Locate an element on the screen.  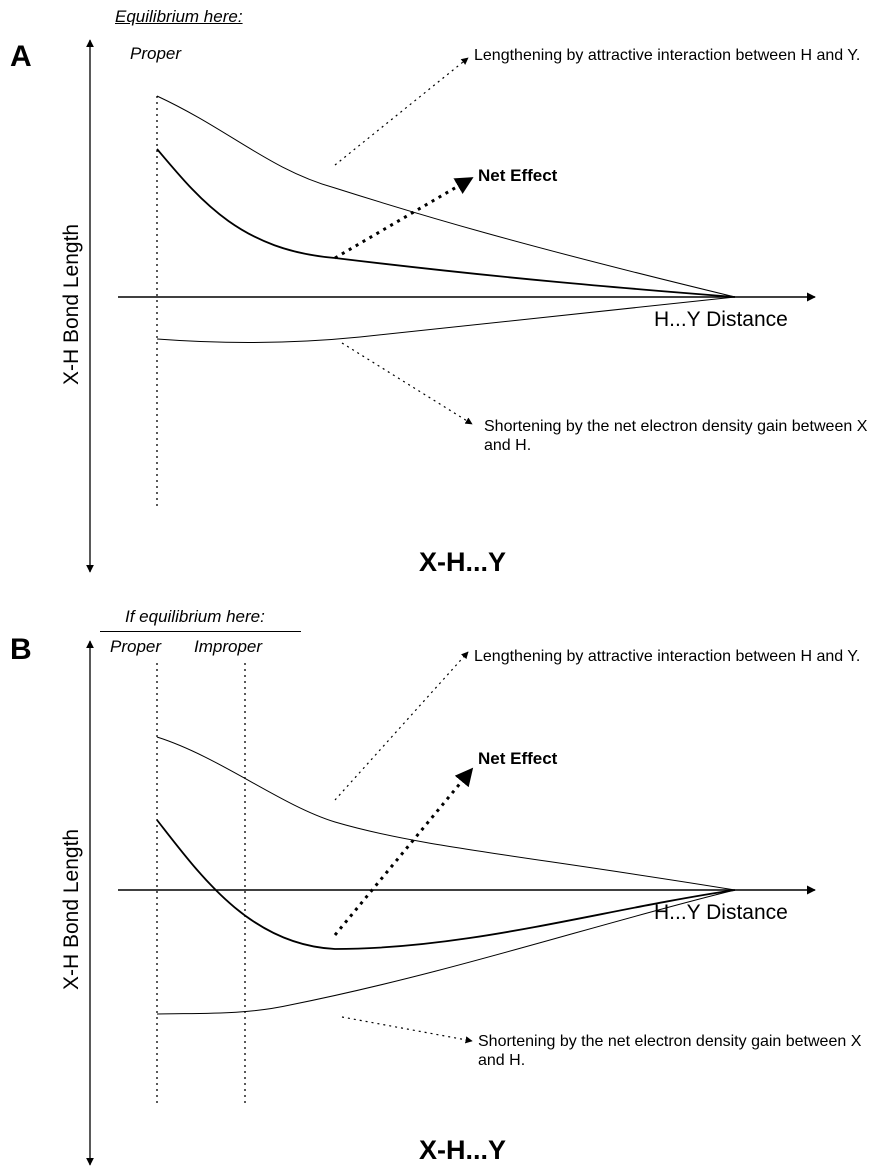
panel-letter: B is located at coordinates (21, 649).